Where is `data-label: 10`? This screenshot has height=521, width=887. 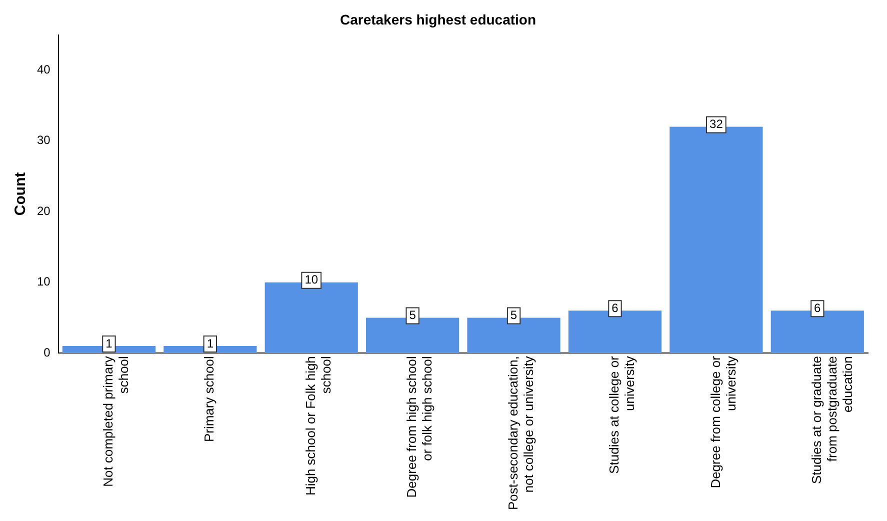
data-label: 10 is located at coordinates (311, 279).